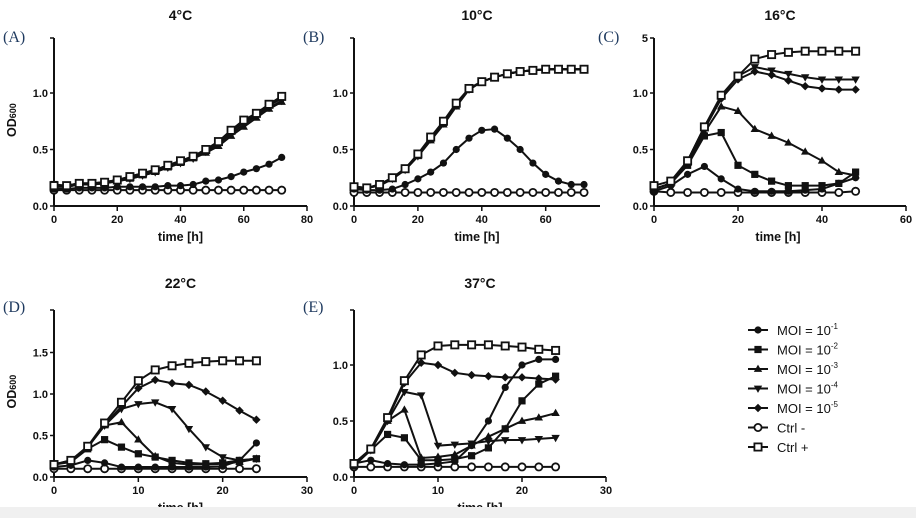 The image size is (916, 518). I want to click on series-line, so click(168, 141).